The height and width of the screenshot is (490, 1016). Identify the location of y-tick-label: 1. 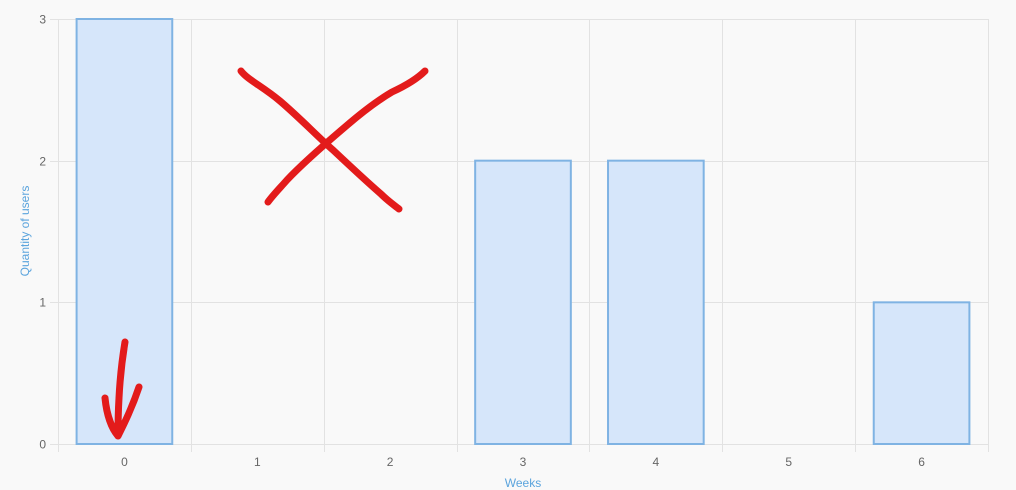
(42, 303).